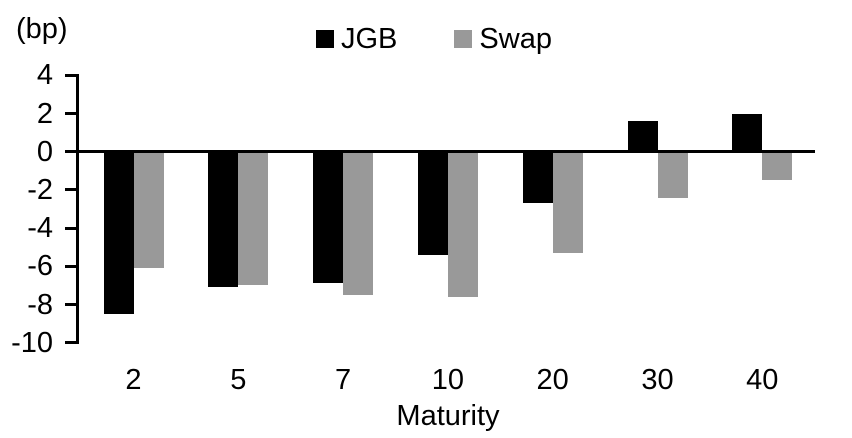 Image resolution: width=852 pixels, height=438 pixels. Describe the element at coordinates (40, 189) in the screenshot. I see `y-tick-label--2: -2` at that location.